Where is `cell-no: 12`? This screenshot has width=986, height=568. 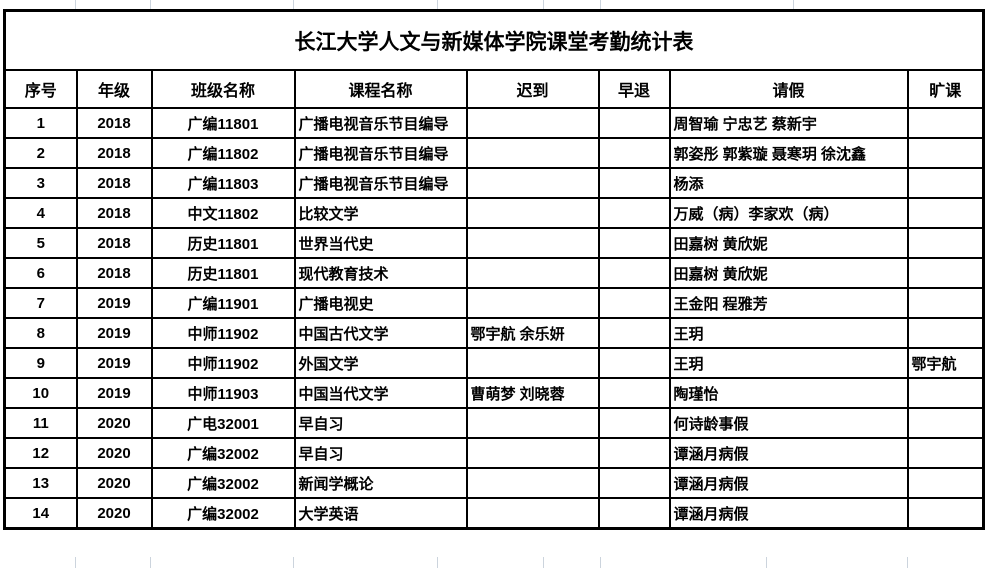
cell-no: 12 is located at coordinates (40, 453).